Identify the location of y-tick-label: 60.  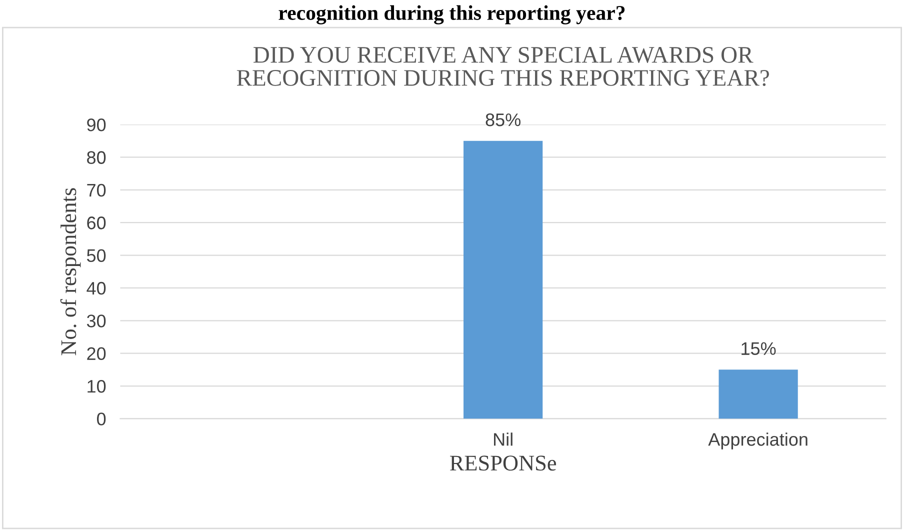
(96, 223).